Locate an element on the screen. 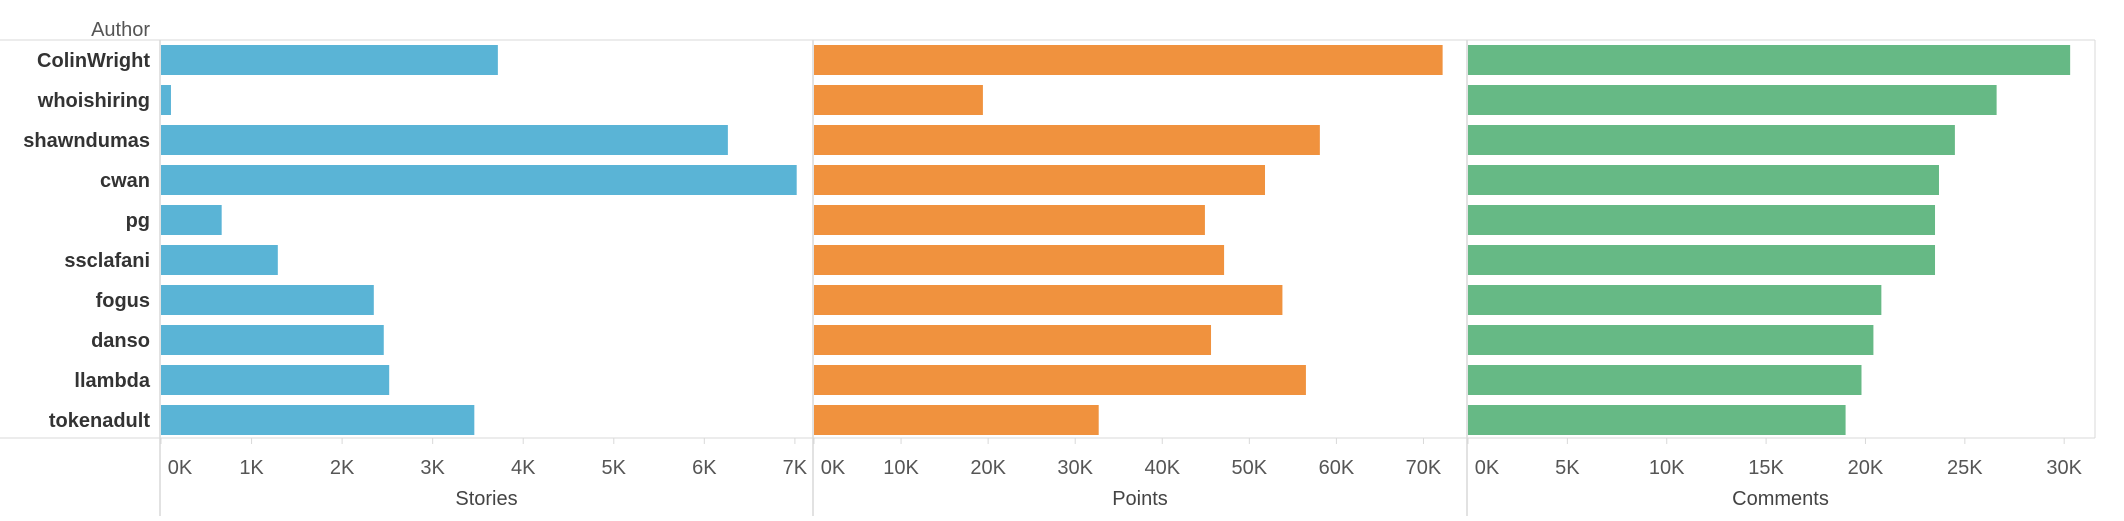 Image resolution: width=2124 pixels, height=521 pixels. category-label: llambda is located at coordinates (112, 381).